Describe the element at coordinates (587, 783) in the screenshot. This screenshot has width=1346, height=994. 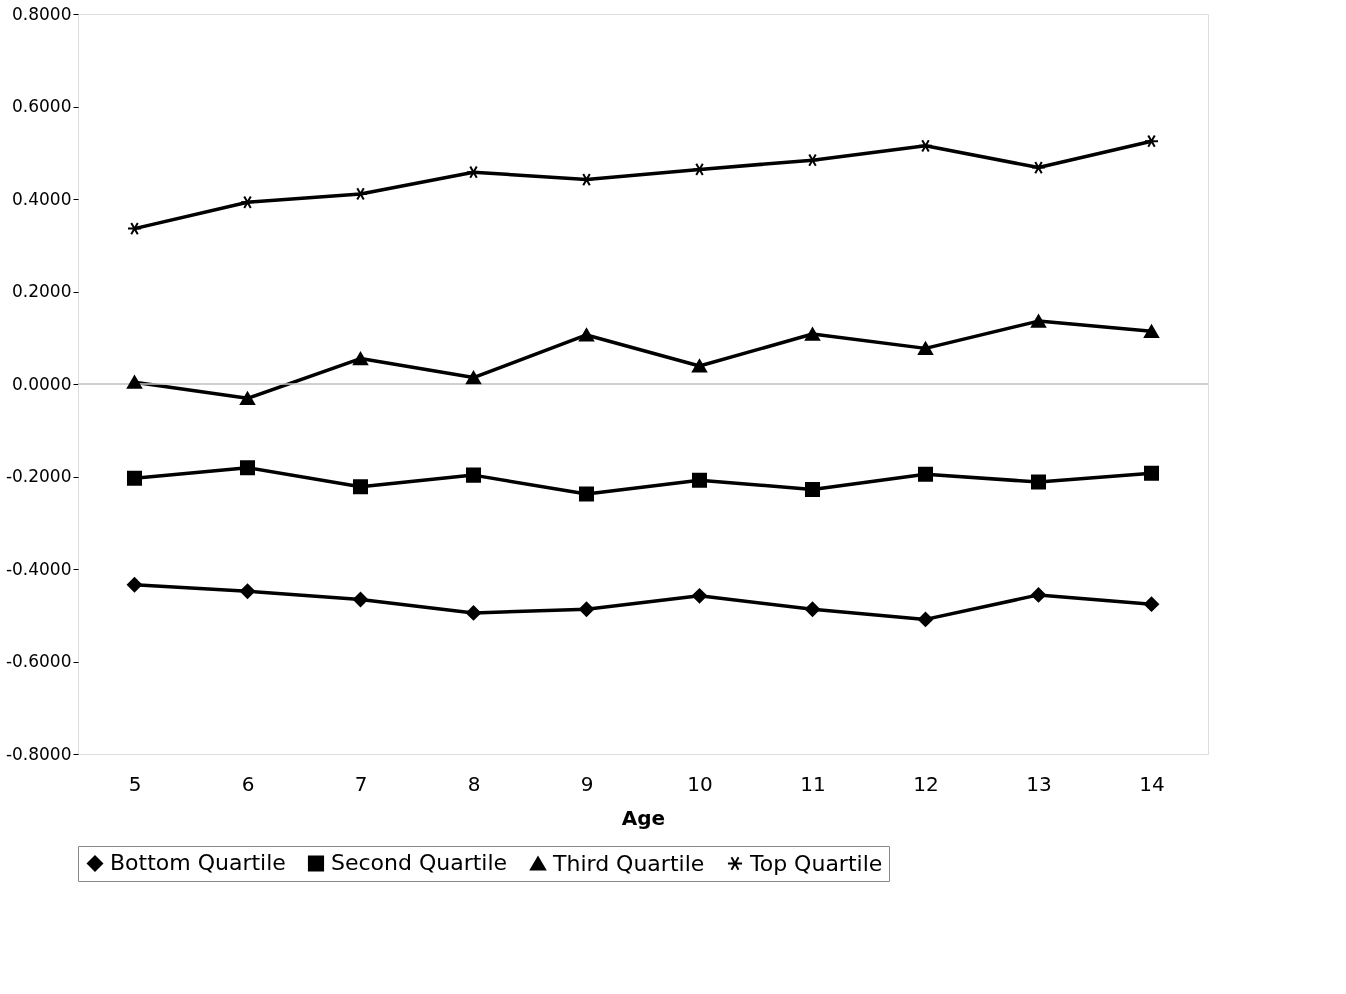
I see `x-tick-label: 9` at that location.